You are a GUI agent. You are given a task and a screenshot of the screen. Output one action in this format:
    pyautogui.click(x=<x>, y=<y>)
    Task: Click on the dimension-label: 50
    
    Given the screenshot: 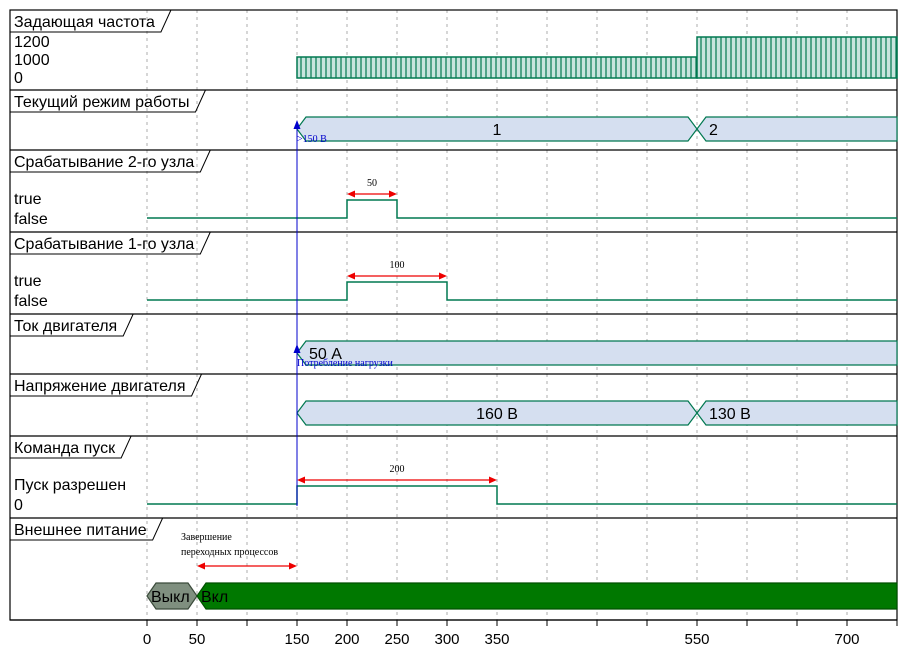 What is the action you would take?
    pyautogui.click(x=372, y=183)
    